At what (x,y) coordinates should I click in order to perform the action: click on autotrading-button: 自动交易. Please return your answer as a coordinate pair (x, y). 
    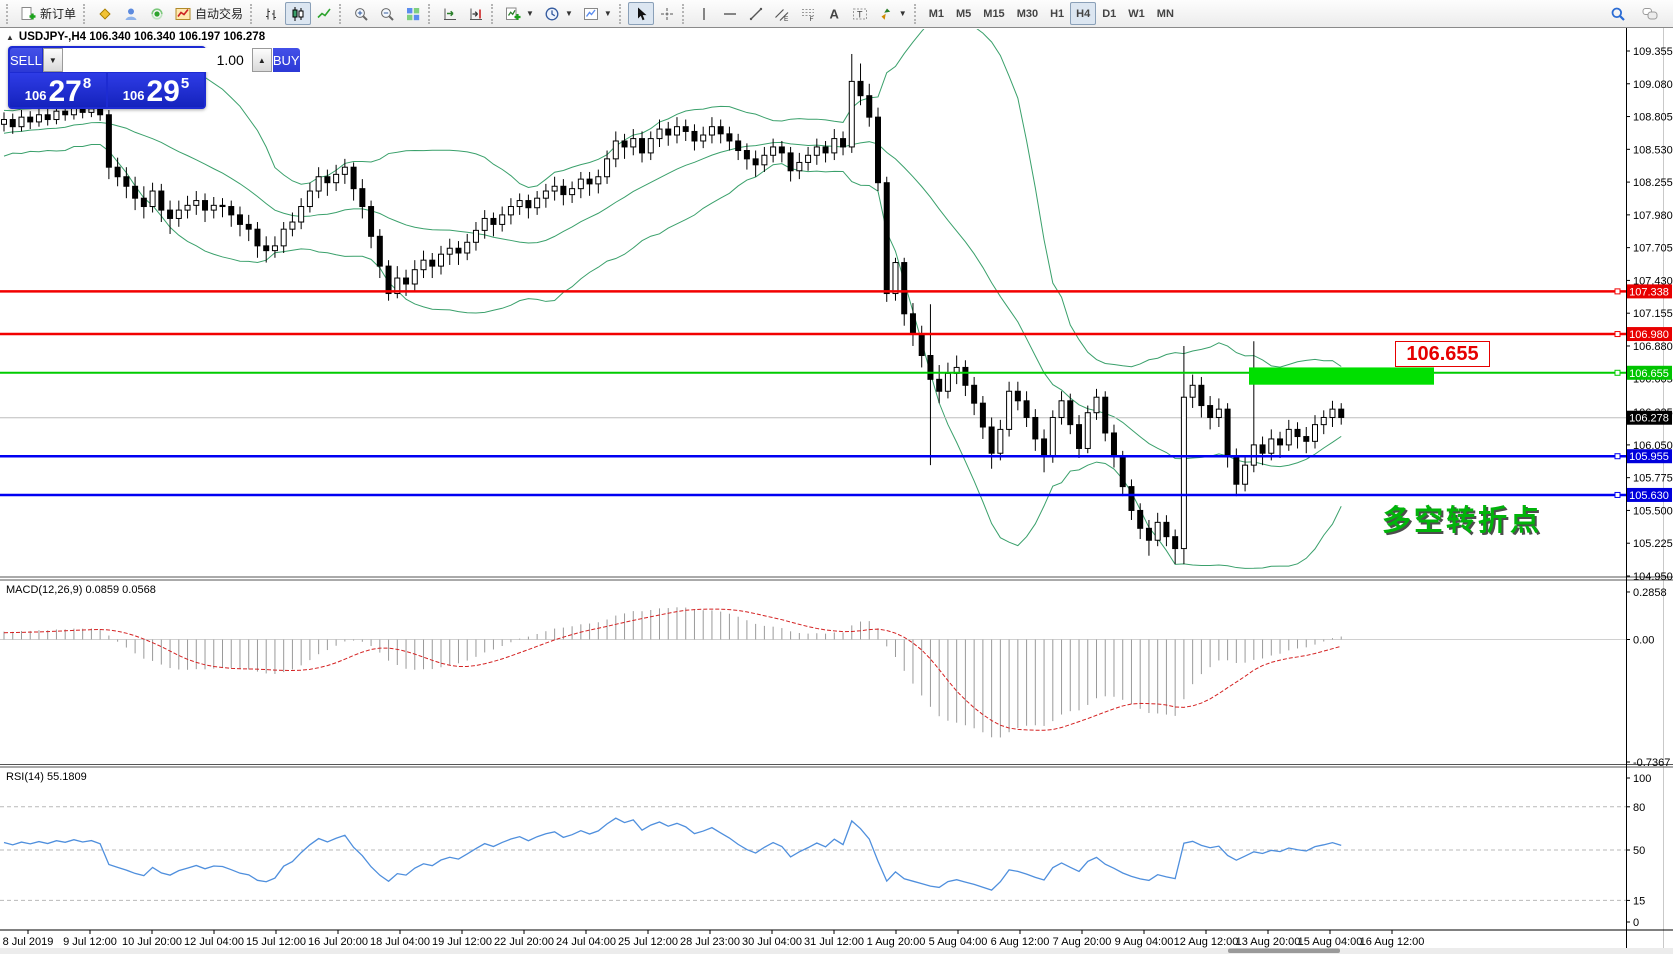
    Looking at the image, I should click on (209, 13).